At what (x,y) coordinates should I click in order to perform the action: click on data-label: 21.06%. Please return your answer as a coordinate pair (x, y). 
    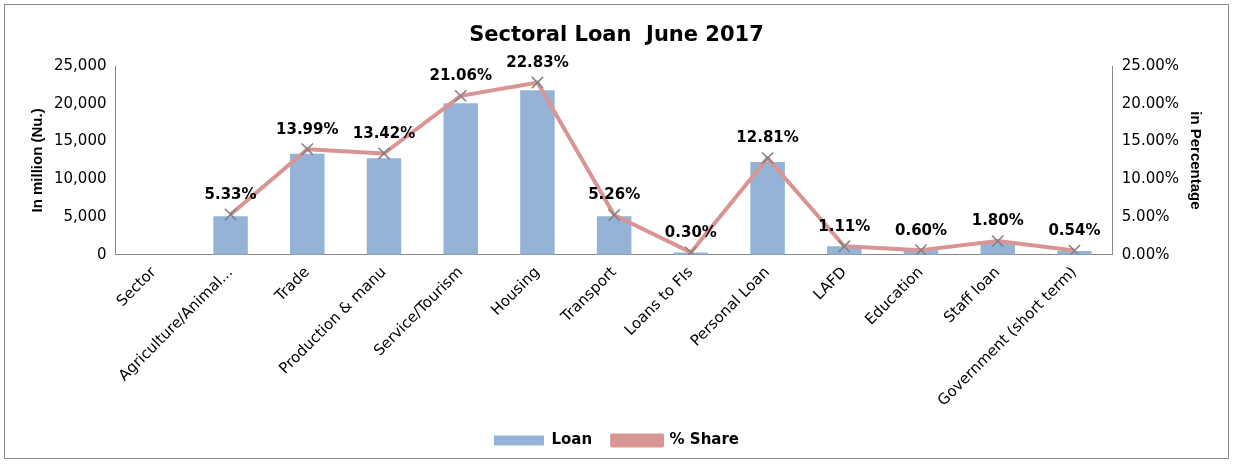
    Looking at the image, I should click on (460, 75).